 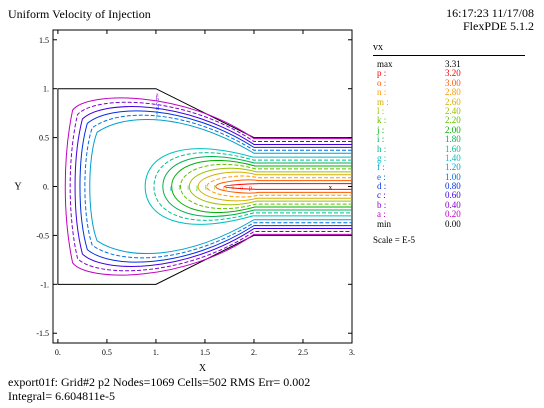 What do you see at coordinates (196, 189) in the screenshot?
I see `contour-j-label: j` at bounding box center [196, 189].